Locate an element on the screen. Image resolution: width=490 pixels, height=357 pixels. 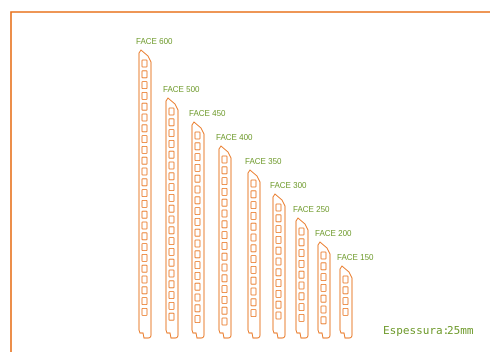
profile-face-600: FACE 600 is located at coordinates (154, 188).